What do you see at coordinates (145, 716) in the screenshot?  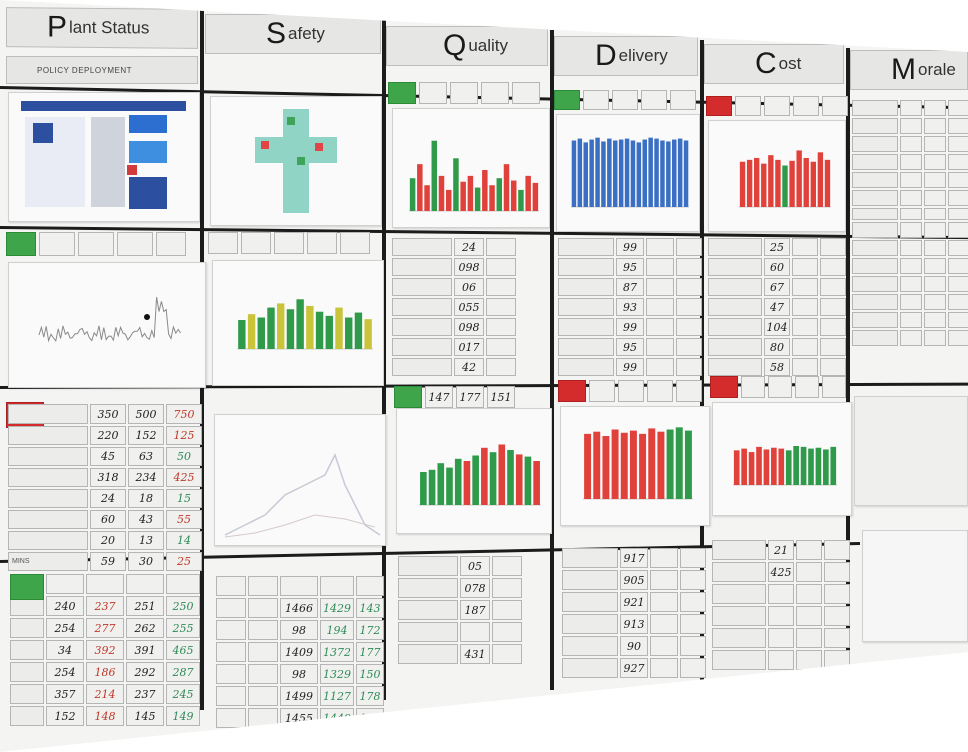 I see `table-cell: 145` at bounding box center [145, 716].